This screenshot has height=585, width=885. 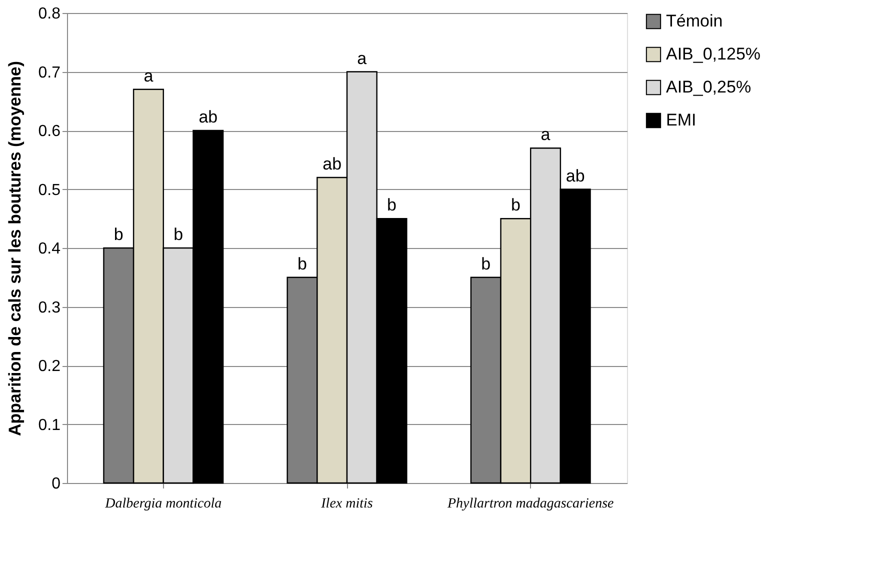 I want to click on y-tick-label: 0.6, so click(x=49, y=131).